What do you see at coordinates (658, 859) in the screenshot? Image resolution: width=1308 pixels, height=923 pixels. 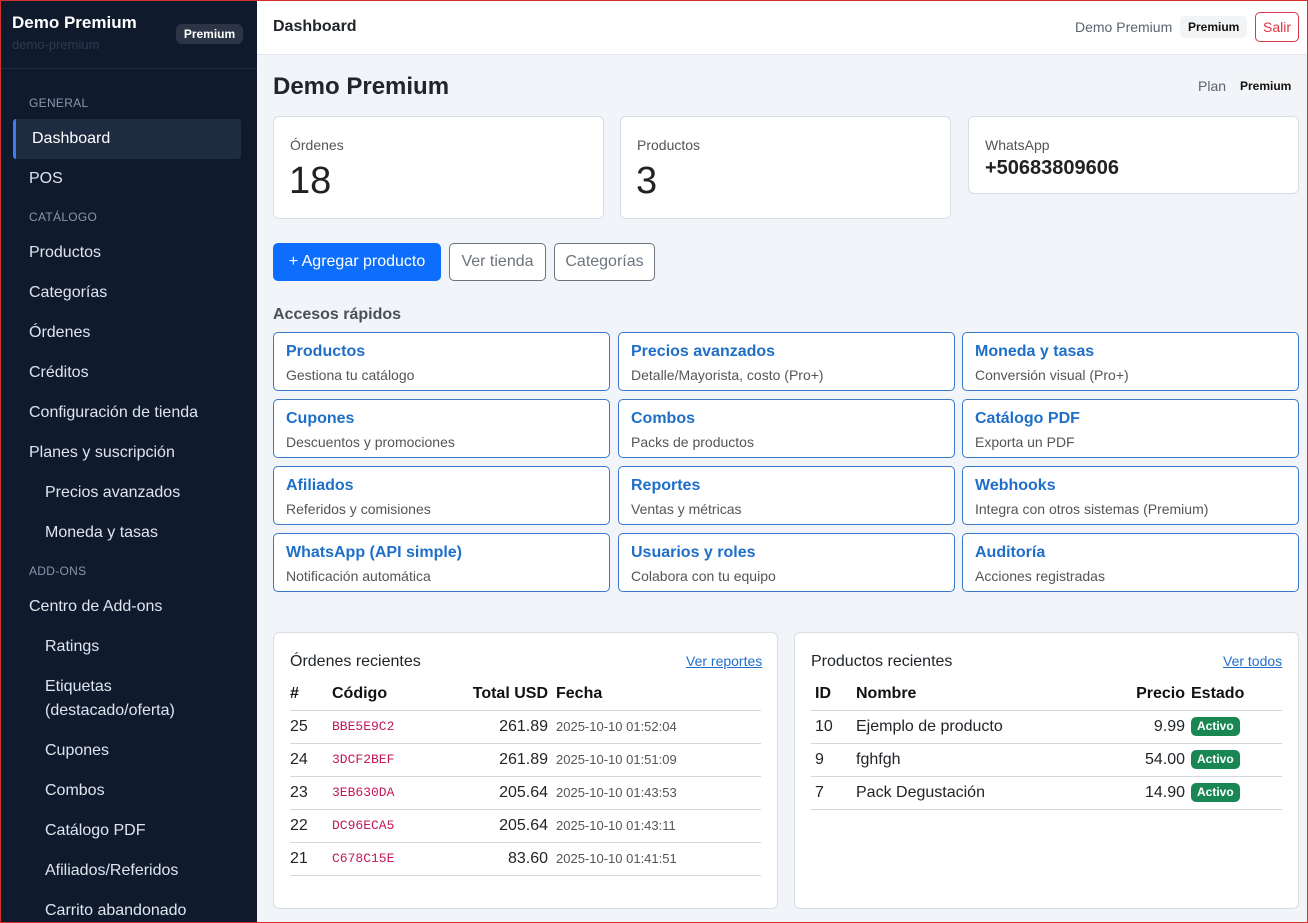 I see `order-date: 2025-10-10 01:41:51` at bounding box center [658, 859].